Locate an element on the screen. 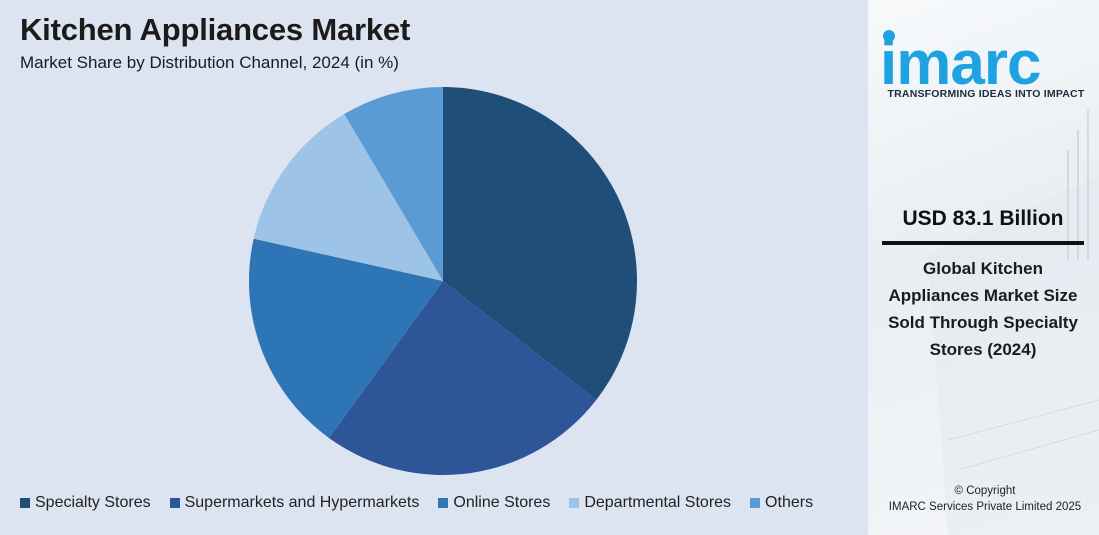 The image size is (1099, 535). legend-label: Specialty Stores is located at coordinates (93, 502).